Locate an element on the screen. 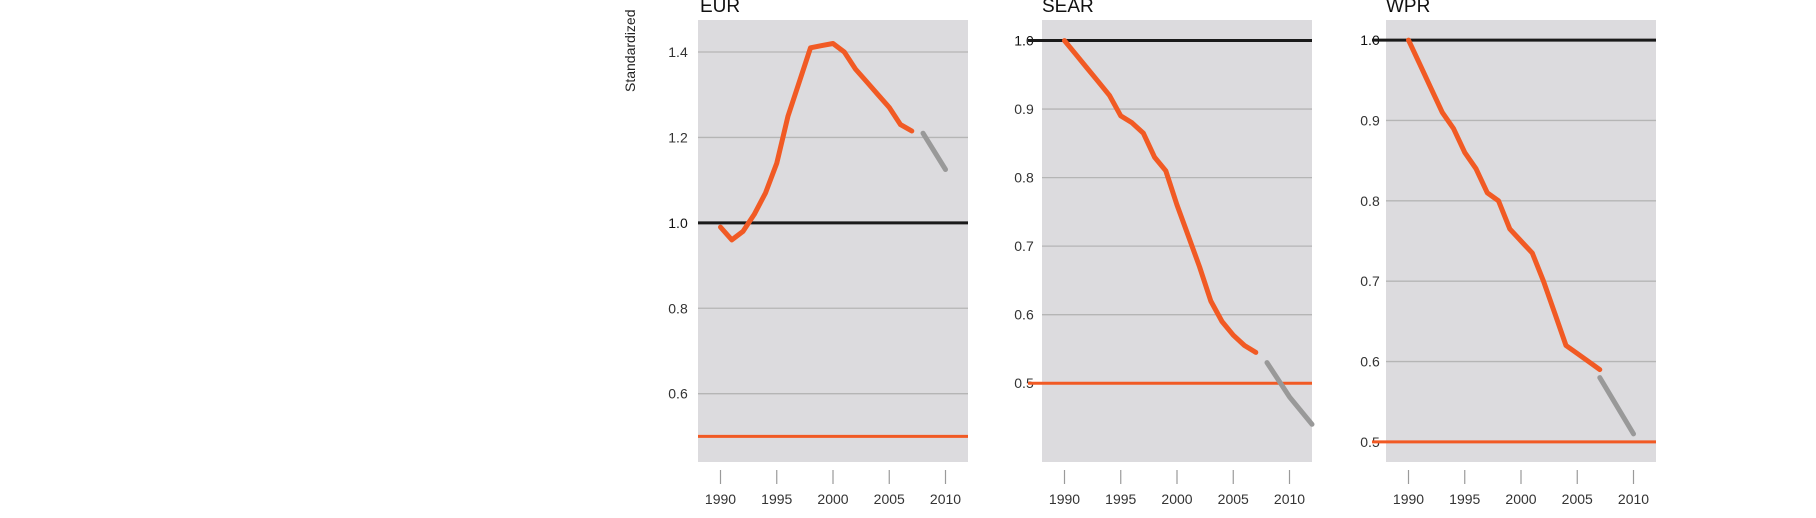 The width and height of the screenshot is (1816, 518). y-axis-label: Standardized is located at coordinates (630, 50).